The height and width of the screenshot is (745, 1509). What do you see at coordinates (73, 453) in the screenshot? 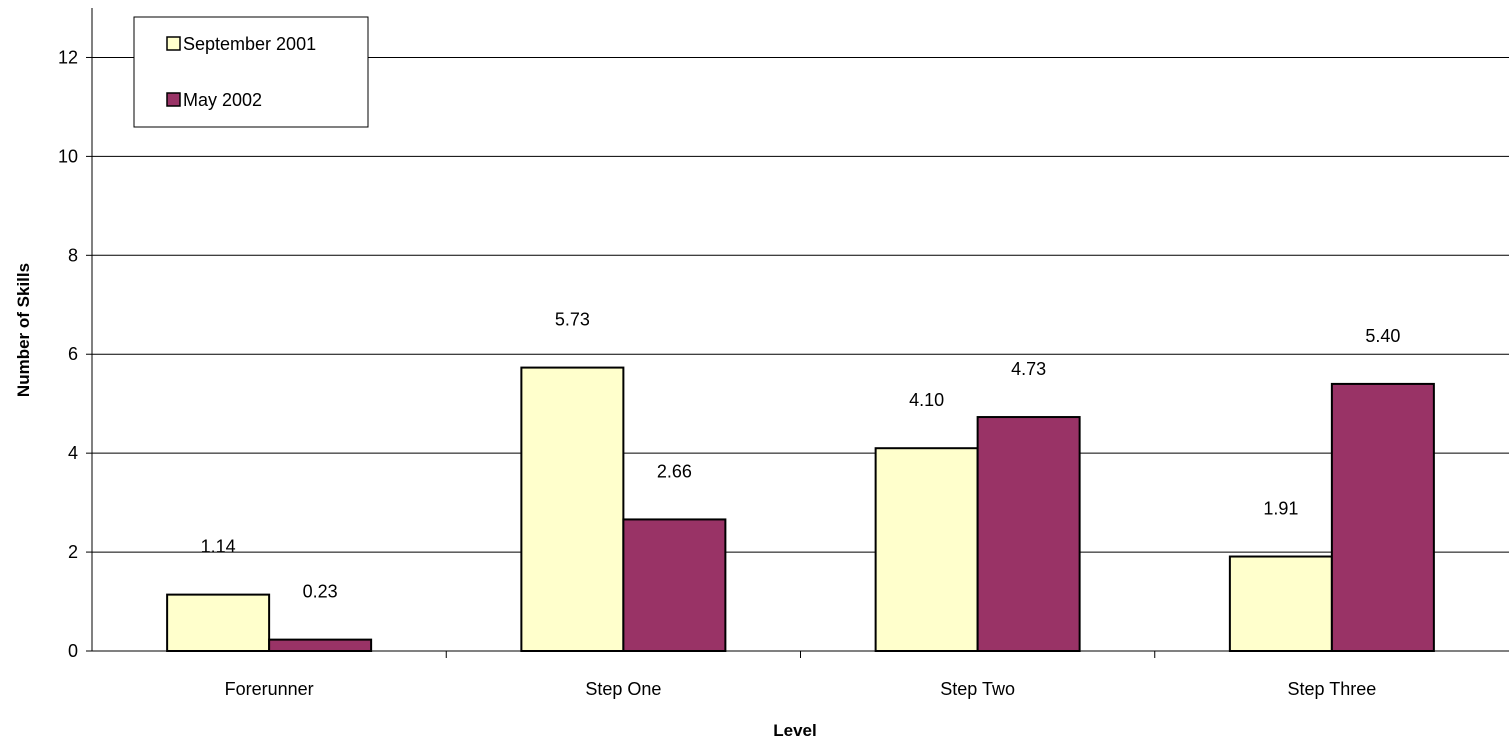
I see `y-tick-label-4: 4` at bounding box center [73, 453].